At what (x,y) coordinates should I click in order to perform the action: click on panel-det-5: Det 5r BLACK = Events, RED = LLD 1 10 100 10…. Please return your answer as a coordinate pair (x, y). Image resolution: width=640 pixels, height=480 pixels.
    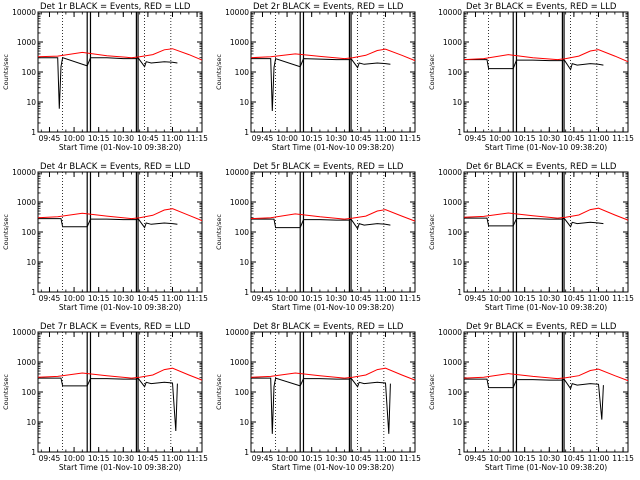
    Looking at the image, I should click on (318, 237).